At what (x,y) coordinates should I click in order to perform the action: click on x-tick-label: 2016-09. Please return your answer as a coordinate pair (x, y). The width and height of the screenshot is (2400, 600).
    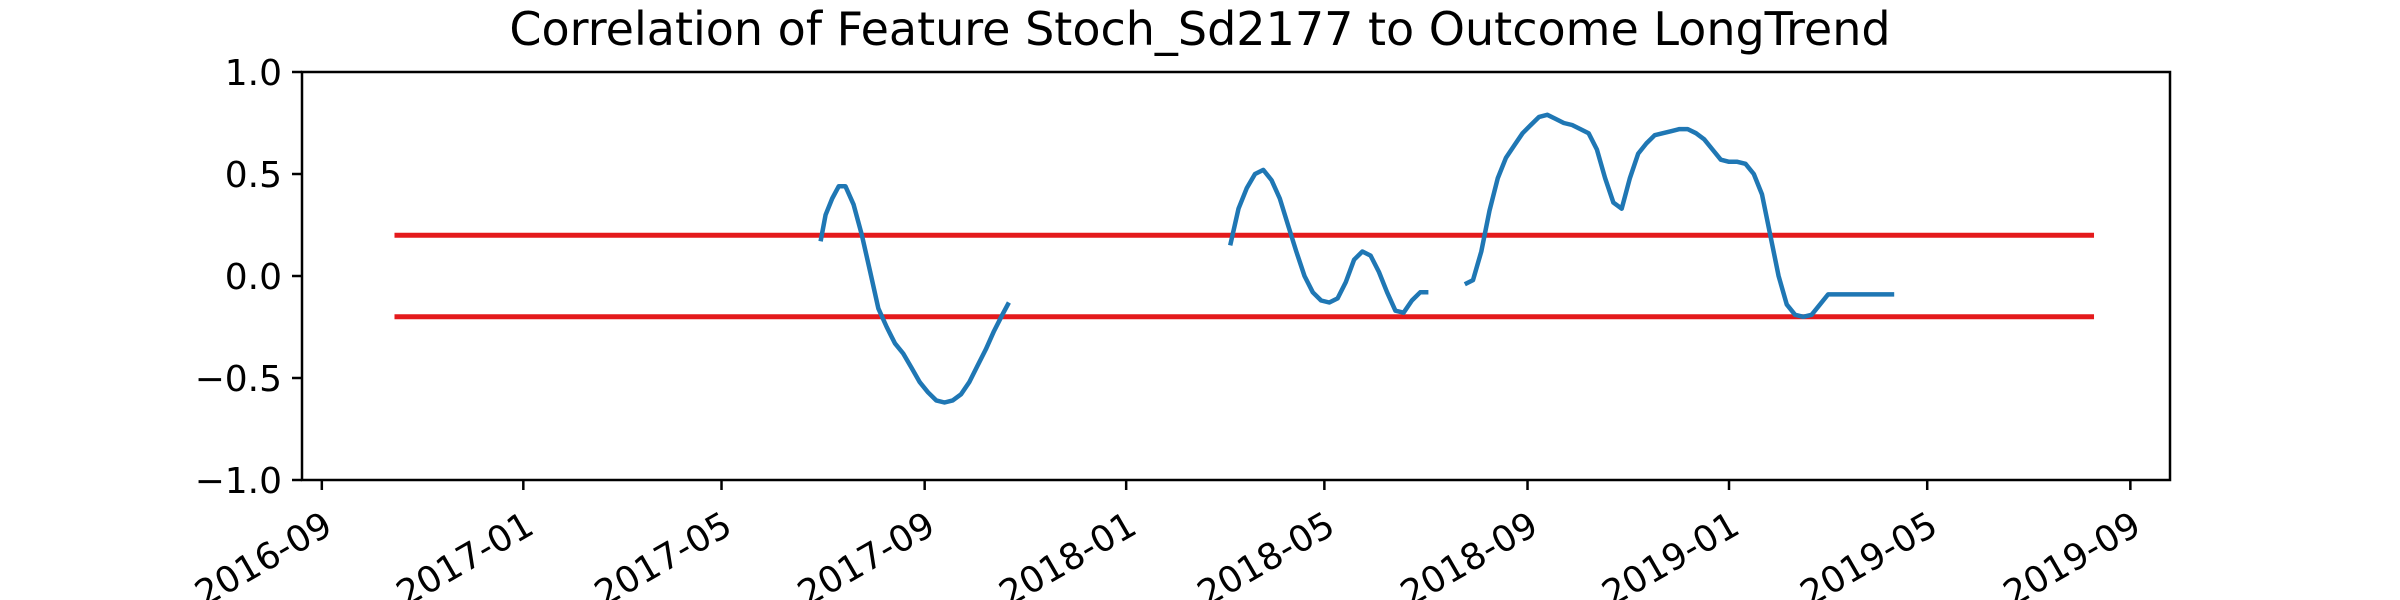
    Looking at the image, I should click on (263, 552).